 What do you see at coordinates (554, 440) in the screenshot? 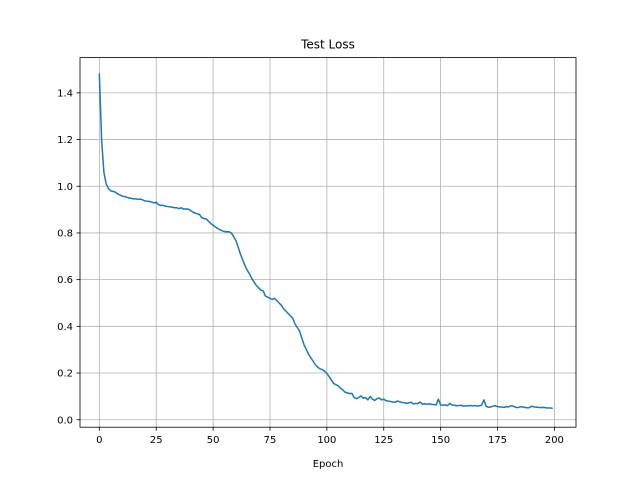
I see `x-tick-label: 200` at bounding box center [554, 440].